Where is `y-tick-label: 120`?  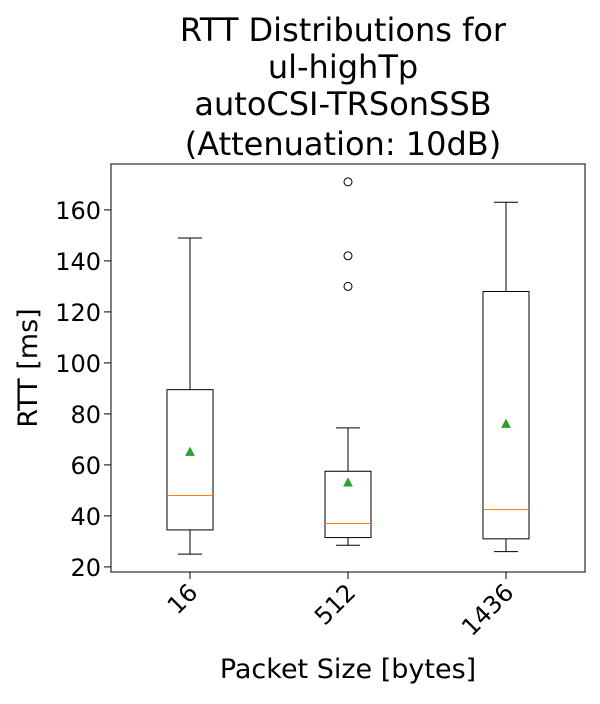 y-tick-label: 120 is located at coordinates (78, 313).